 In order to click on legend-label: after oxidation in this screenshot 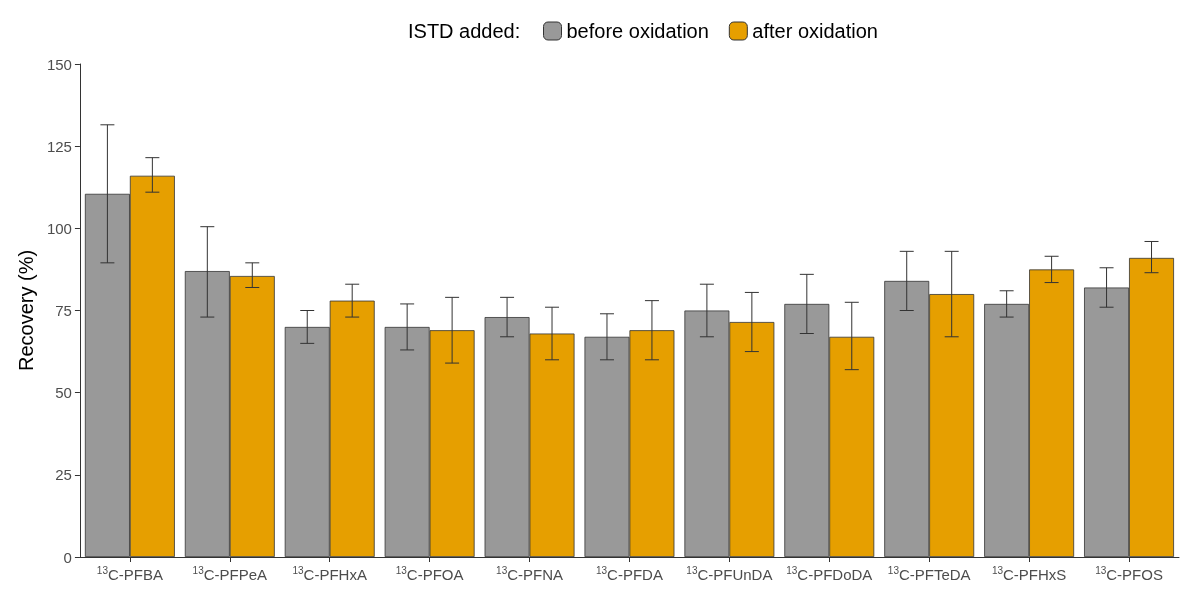, I will do `click(815, 31)`.